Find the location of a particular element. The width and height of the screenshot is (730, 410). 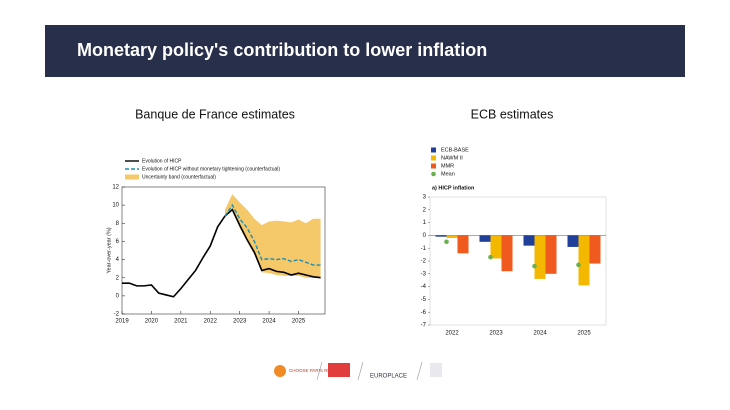

y-tick-label: -5 is located at coordinates (424, 300).